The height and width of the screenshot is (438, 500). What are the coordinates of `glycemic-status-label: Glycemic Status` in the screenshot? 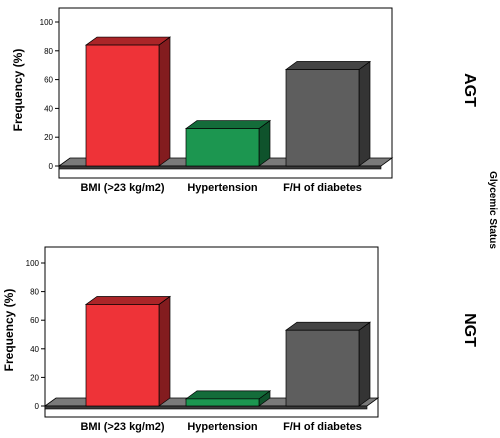 It's located at (492, 210).